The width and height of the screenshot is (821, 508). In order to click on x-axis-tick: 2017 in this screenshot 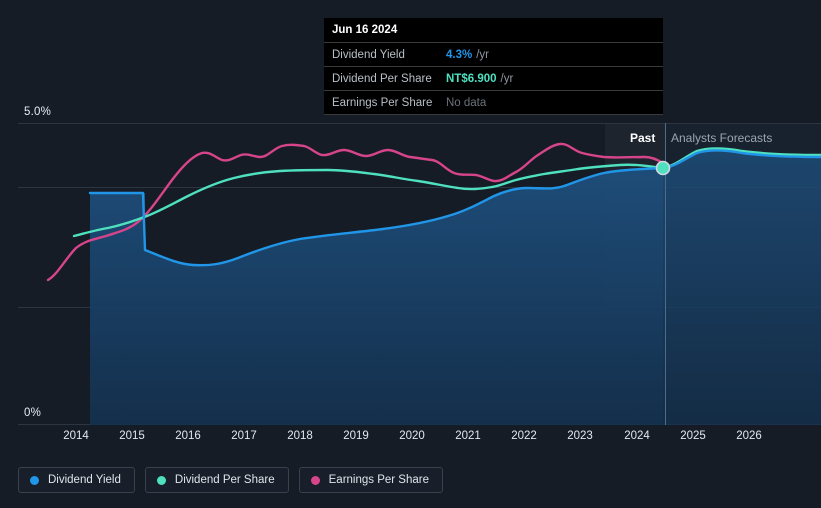, I will do `click(244, 436)`.